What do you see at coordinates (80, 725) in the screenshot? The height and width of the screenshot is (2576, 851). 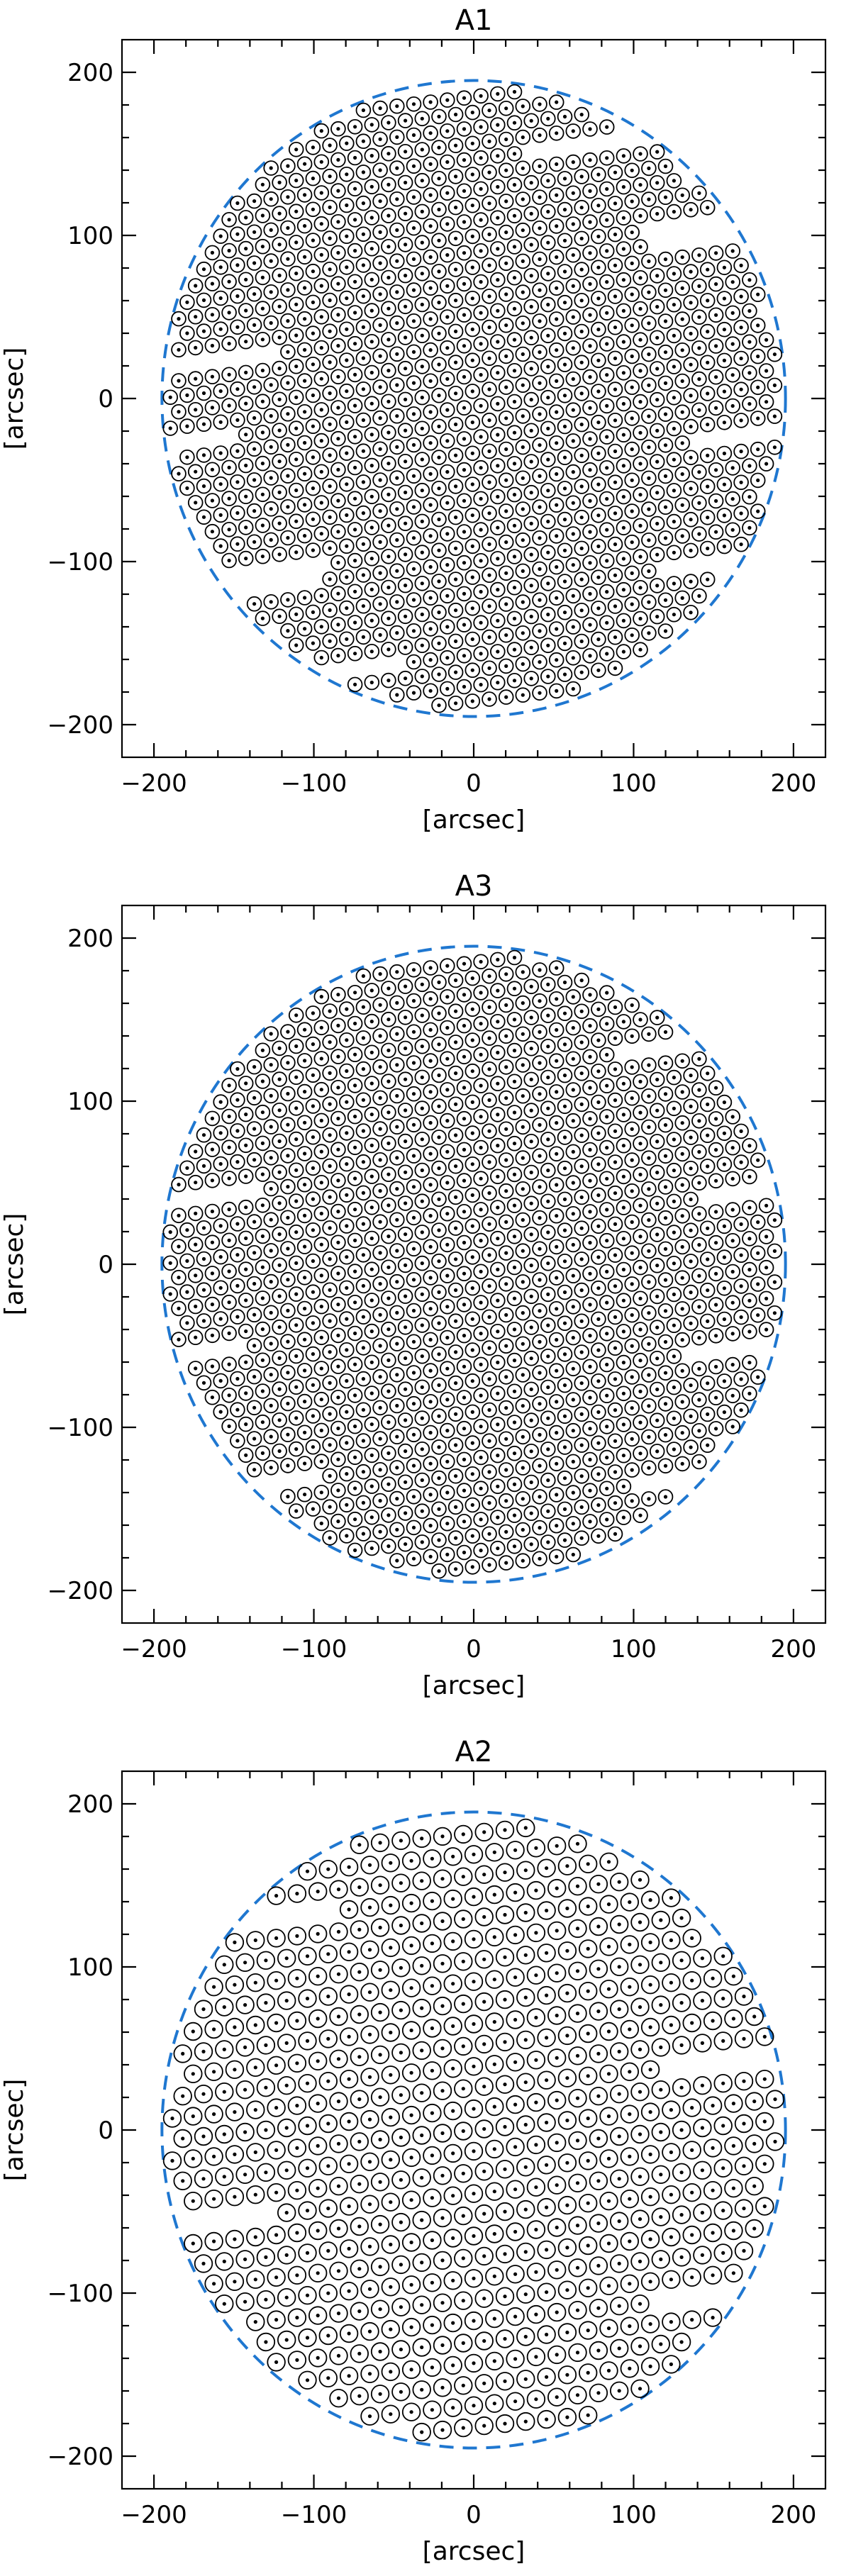 I see `y-tick-label: −200` at bounding box center [80, 725].